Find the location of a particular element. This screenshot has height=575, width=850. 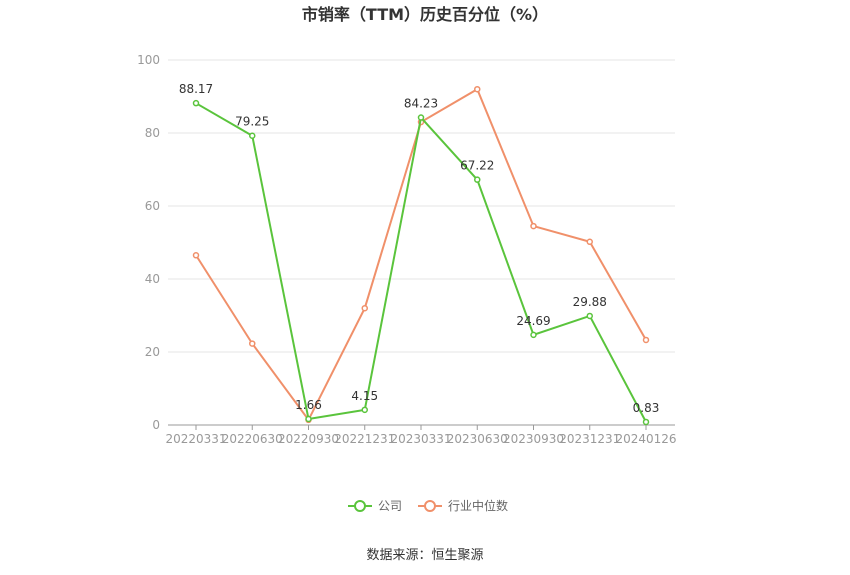

x-tick-label: 20230930 is located at coordinates (533, 439).